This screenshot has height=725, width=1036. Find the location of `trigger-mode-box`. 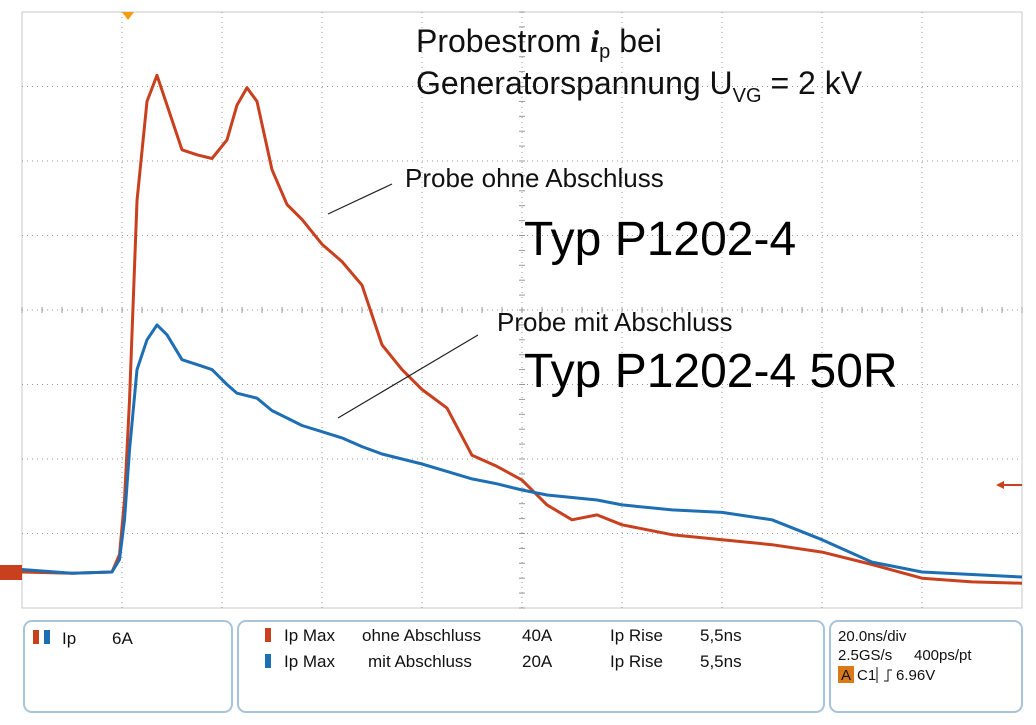

trigger-mode-box is located at coordinates (846, 674).